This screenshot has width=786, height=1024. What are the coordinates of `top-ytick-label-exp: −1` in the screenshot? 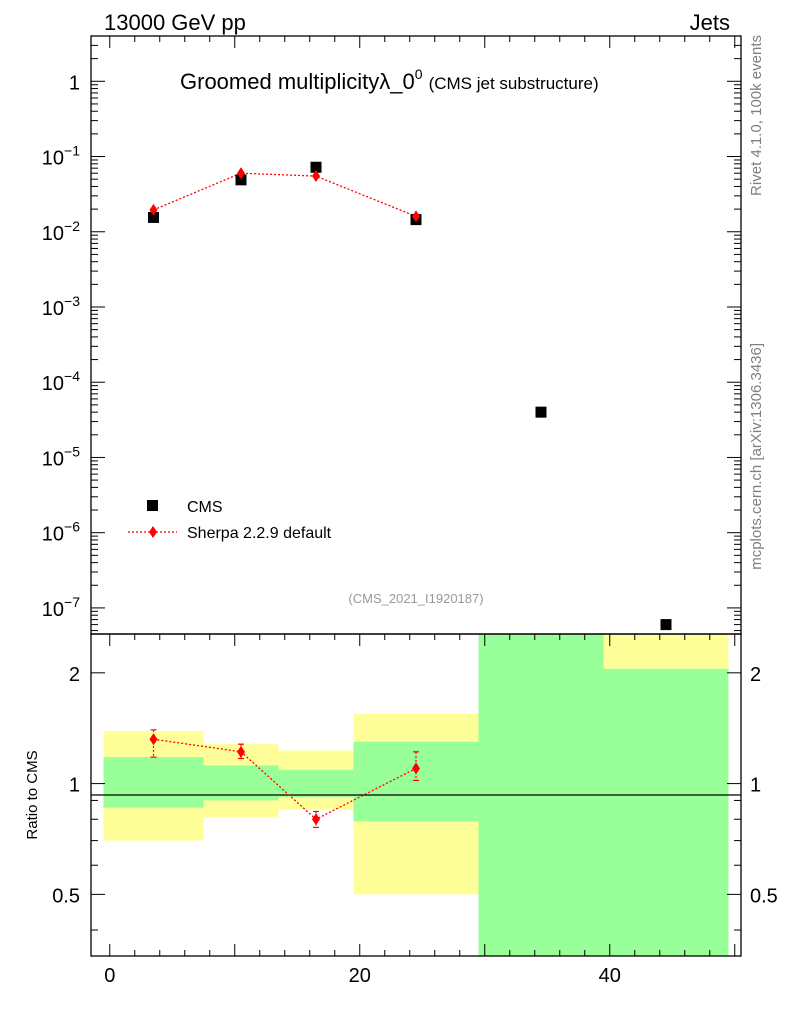 It's located at (72, 151).